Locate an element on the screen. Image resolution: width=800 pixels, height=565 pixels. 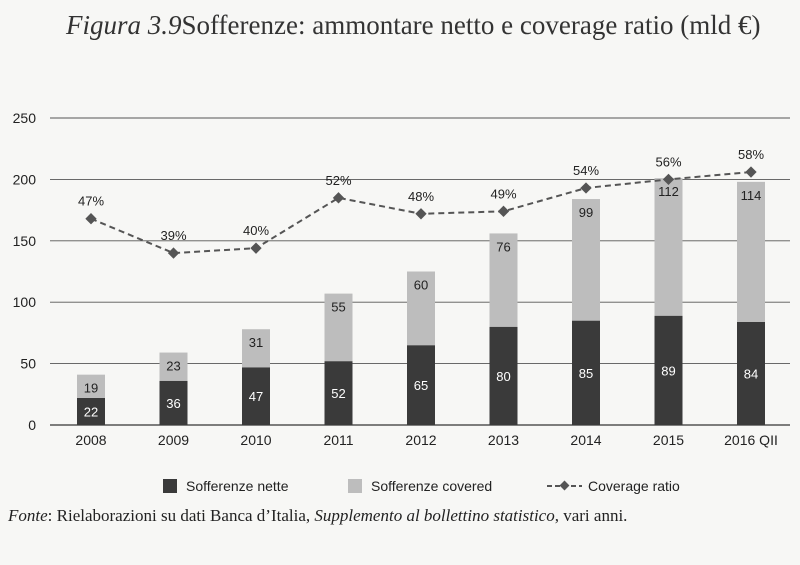
label-sofferenze-nette: 65 is located at coordinates (421, 385).